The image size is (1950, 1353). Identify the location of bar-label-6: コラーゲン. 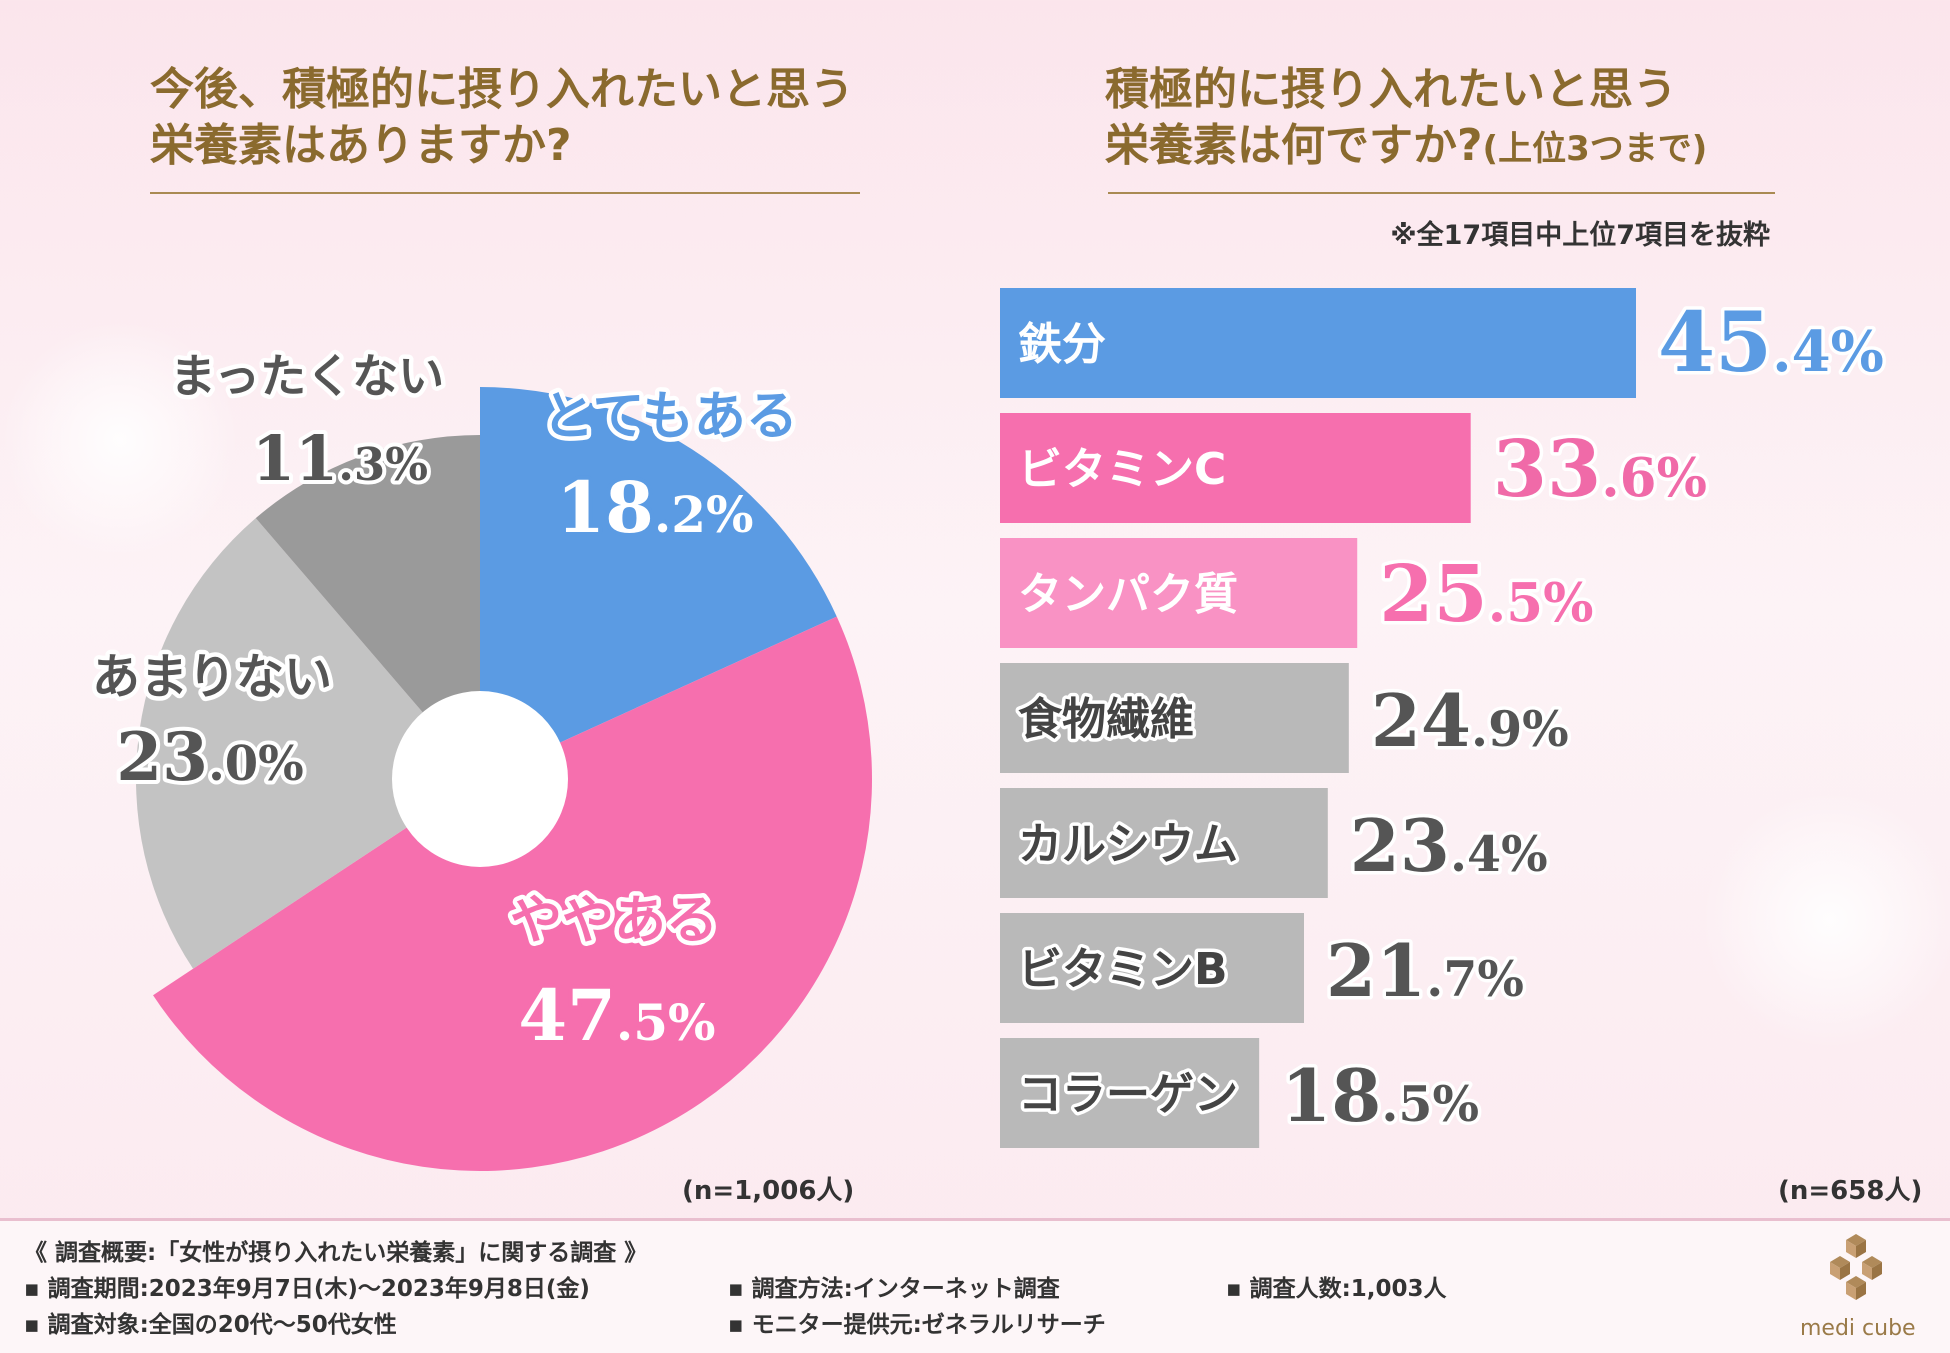
(1128, 1094).